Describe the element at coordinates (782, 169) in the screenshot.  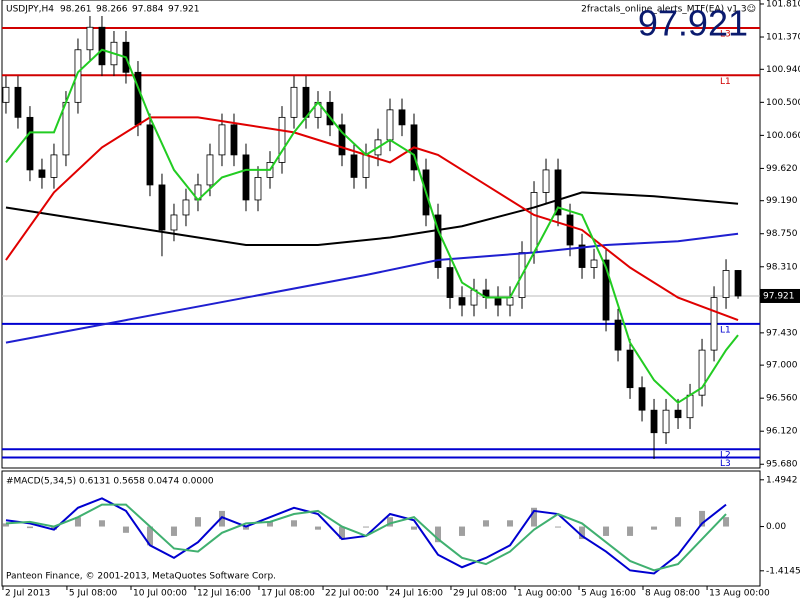
I see `y-tick-label: 99.620` at that location.